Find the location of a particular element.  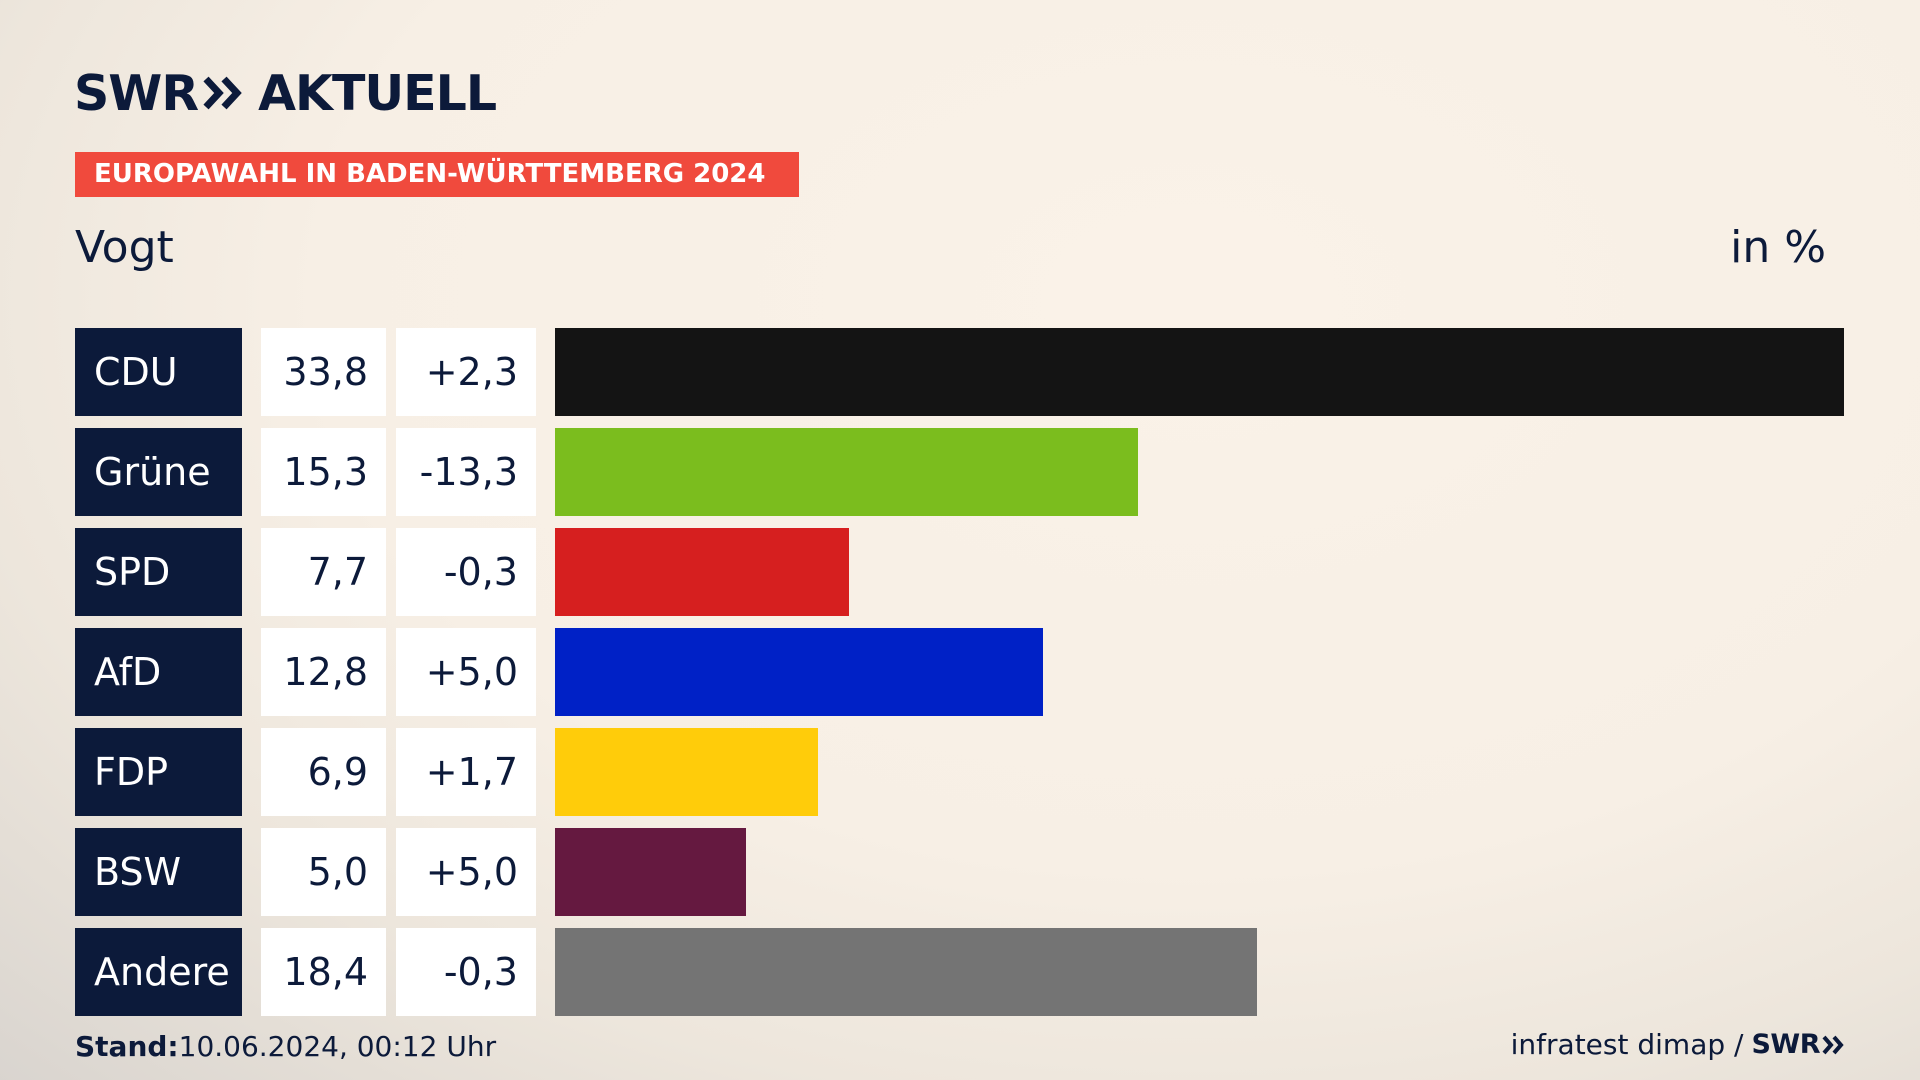

data-label: 18,4 is located at coordinates (323, 972).